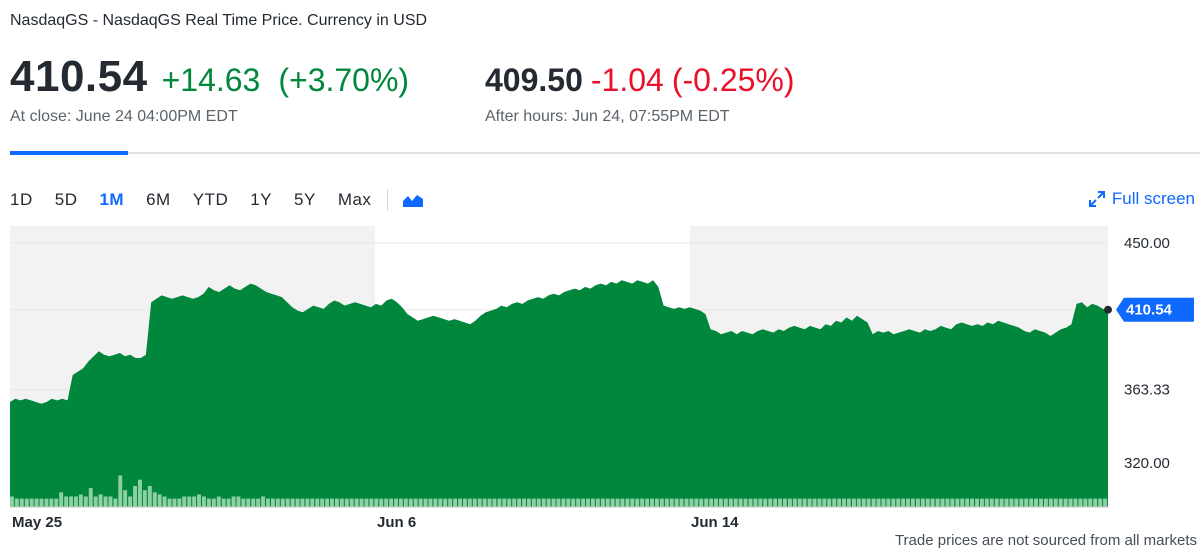 The image size is (1200, 556). I want to click on range-tab-5d: 5D, so click(66, 199).